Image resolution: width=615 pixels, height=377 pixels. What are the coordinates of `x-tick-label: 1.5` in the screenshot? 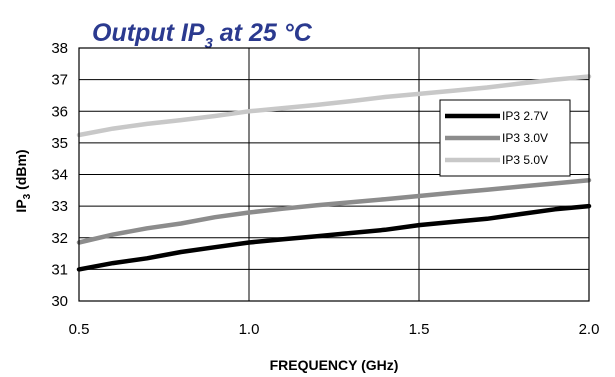 It's located at (419, 329).